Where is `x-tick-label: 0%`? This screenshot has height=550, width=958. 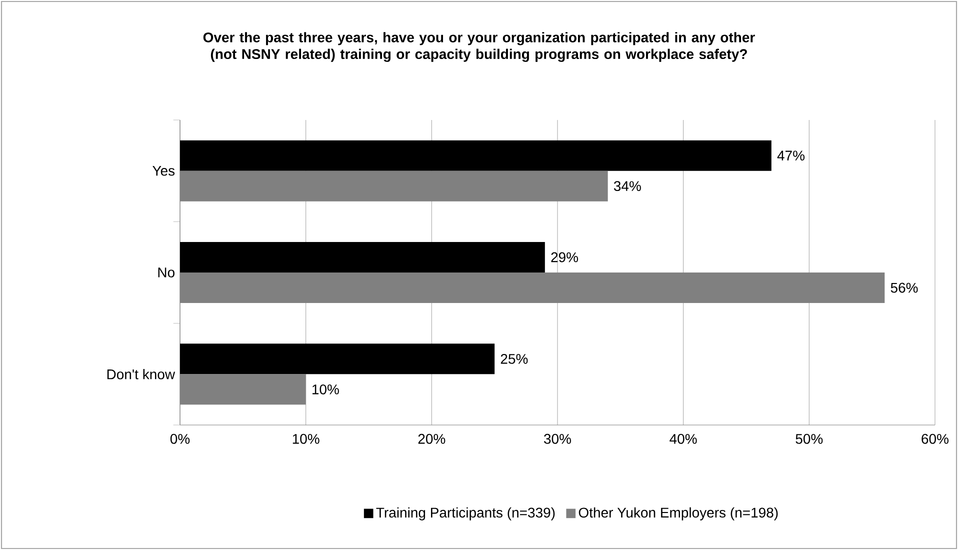 x-tick-label: 0% is located at coordinates (180, 439).